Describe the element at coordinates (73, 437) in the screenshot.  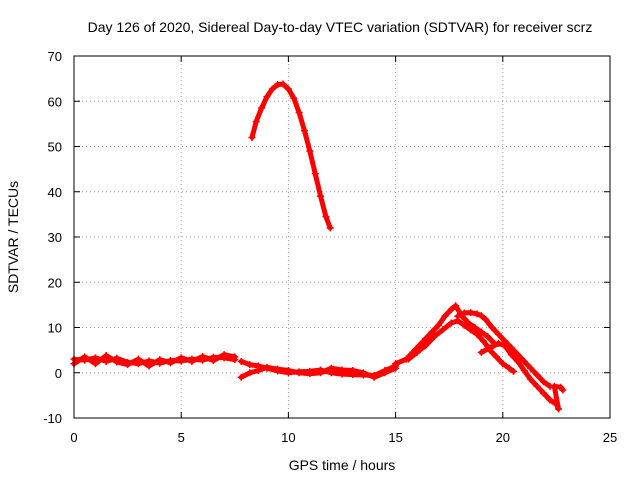
I see `x-tick-label: 0` at that location.